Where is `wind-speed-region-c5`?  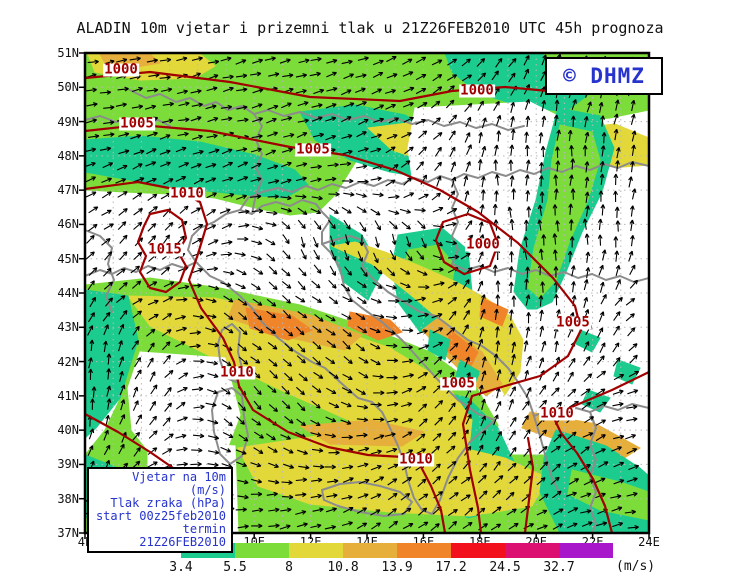 wind-speed-region-c5 is located at coordinates (279, 324).